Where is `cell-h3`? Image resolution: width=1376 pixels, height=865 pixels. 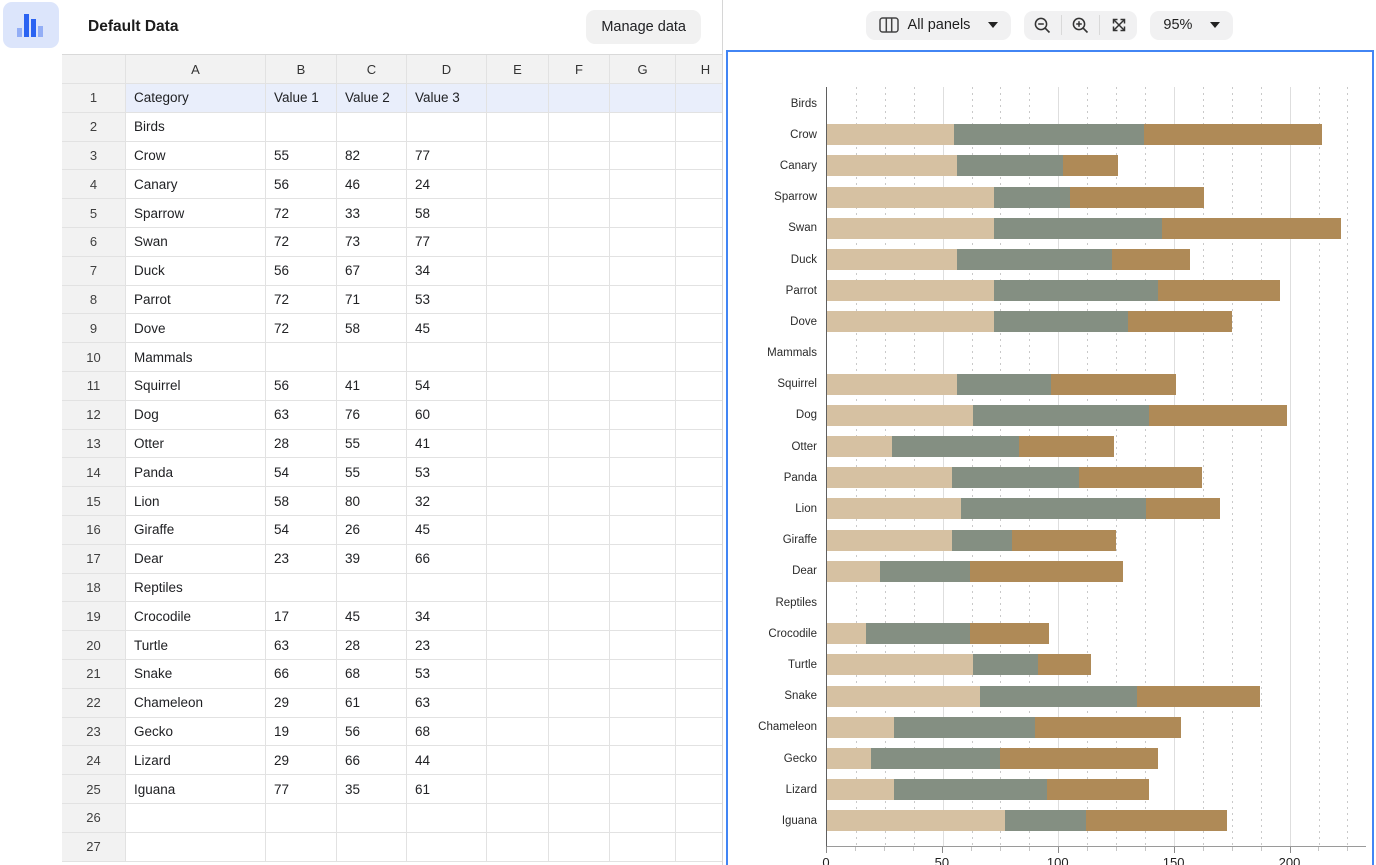 cell-h3 is located at coordinates (699, 156).